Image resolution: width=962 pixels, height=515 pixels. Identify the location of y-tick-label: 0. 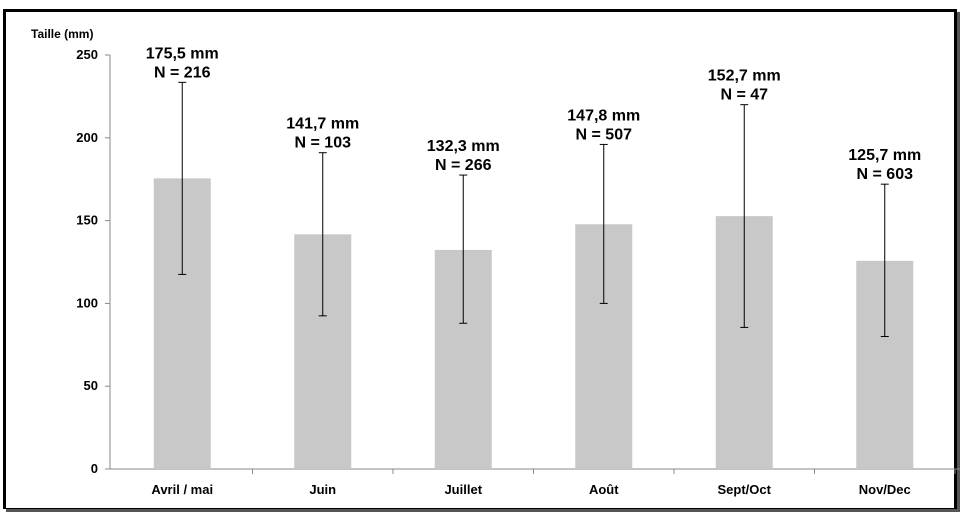
(94, 468).